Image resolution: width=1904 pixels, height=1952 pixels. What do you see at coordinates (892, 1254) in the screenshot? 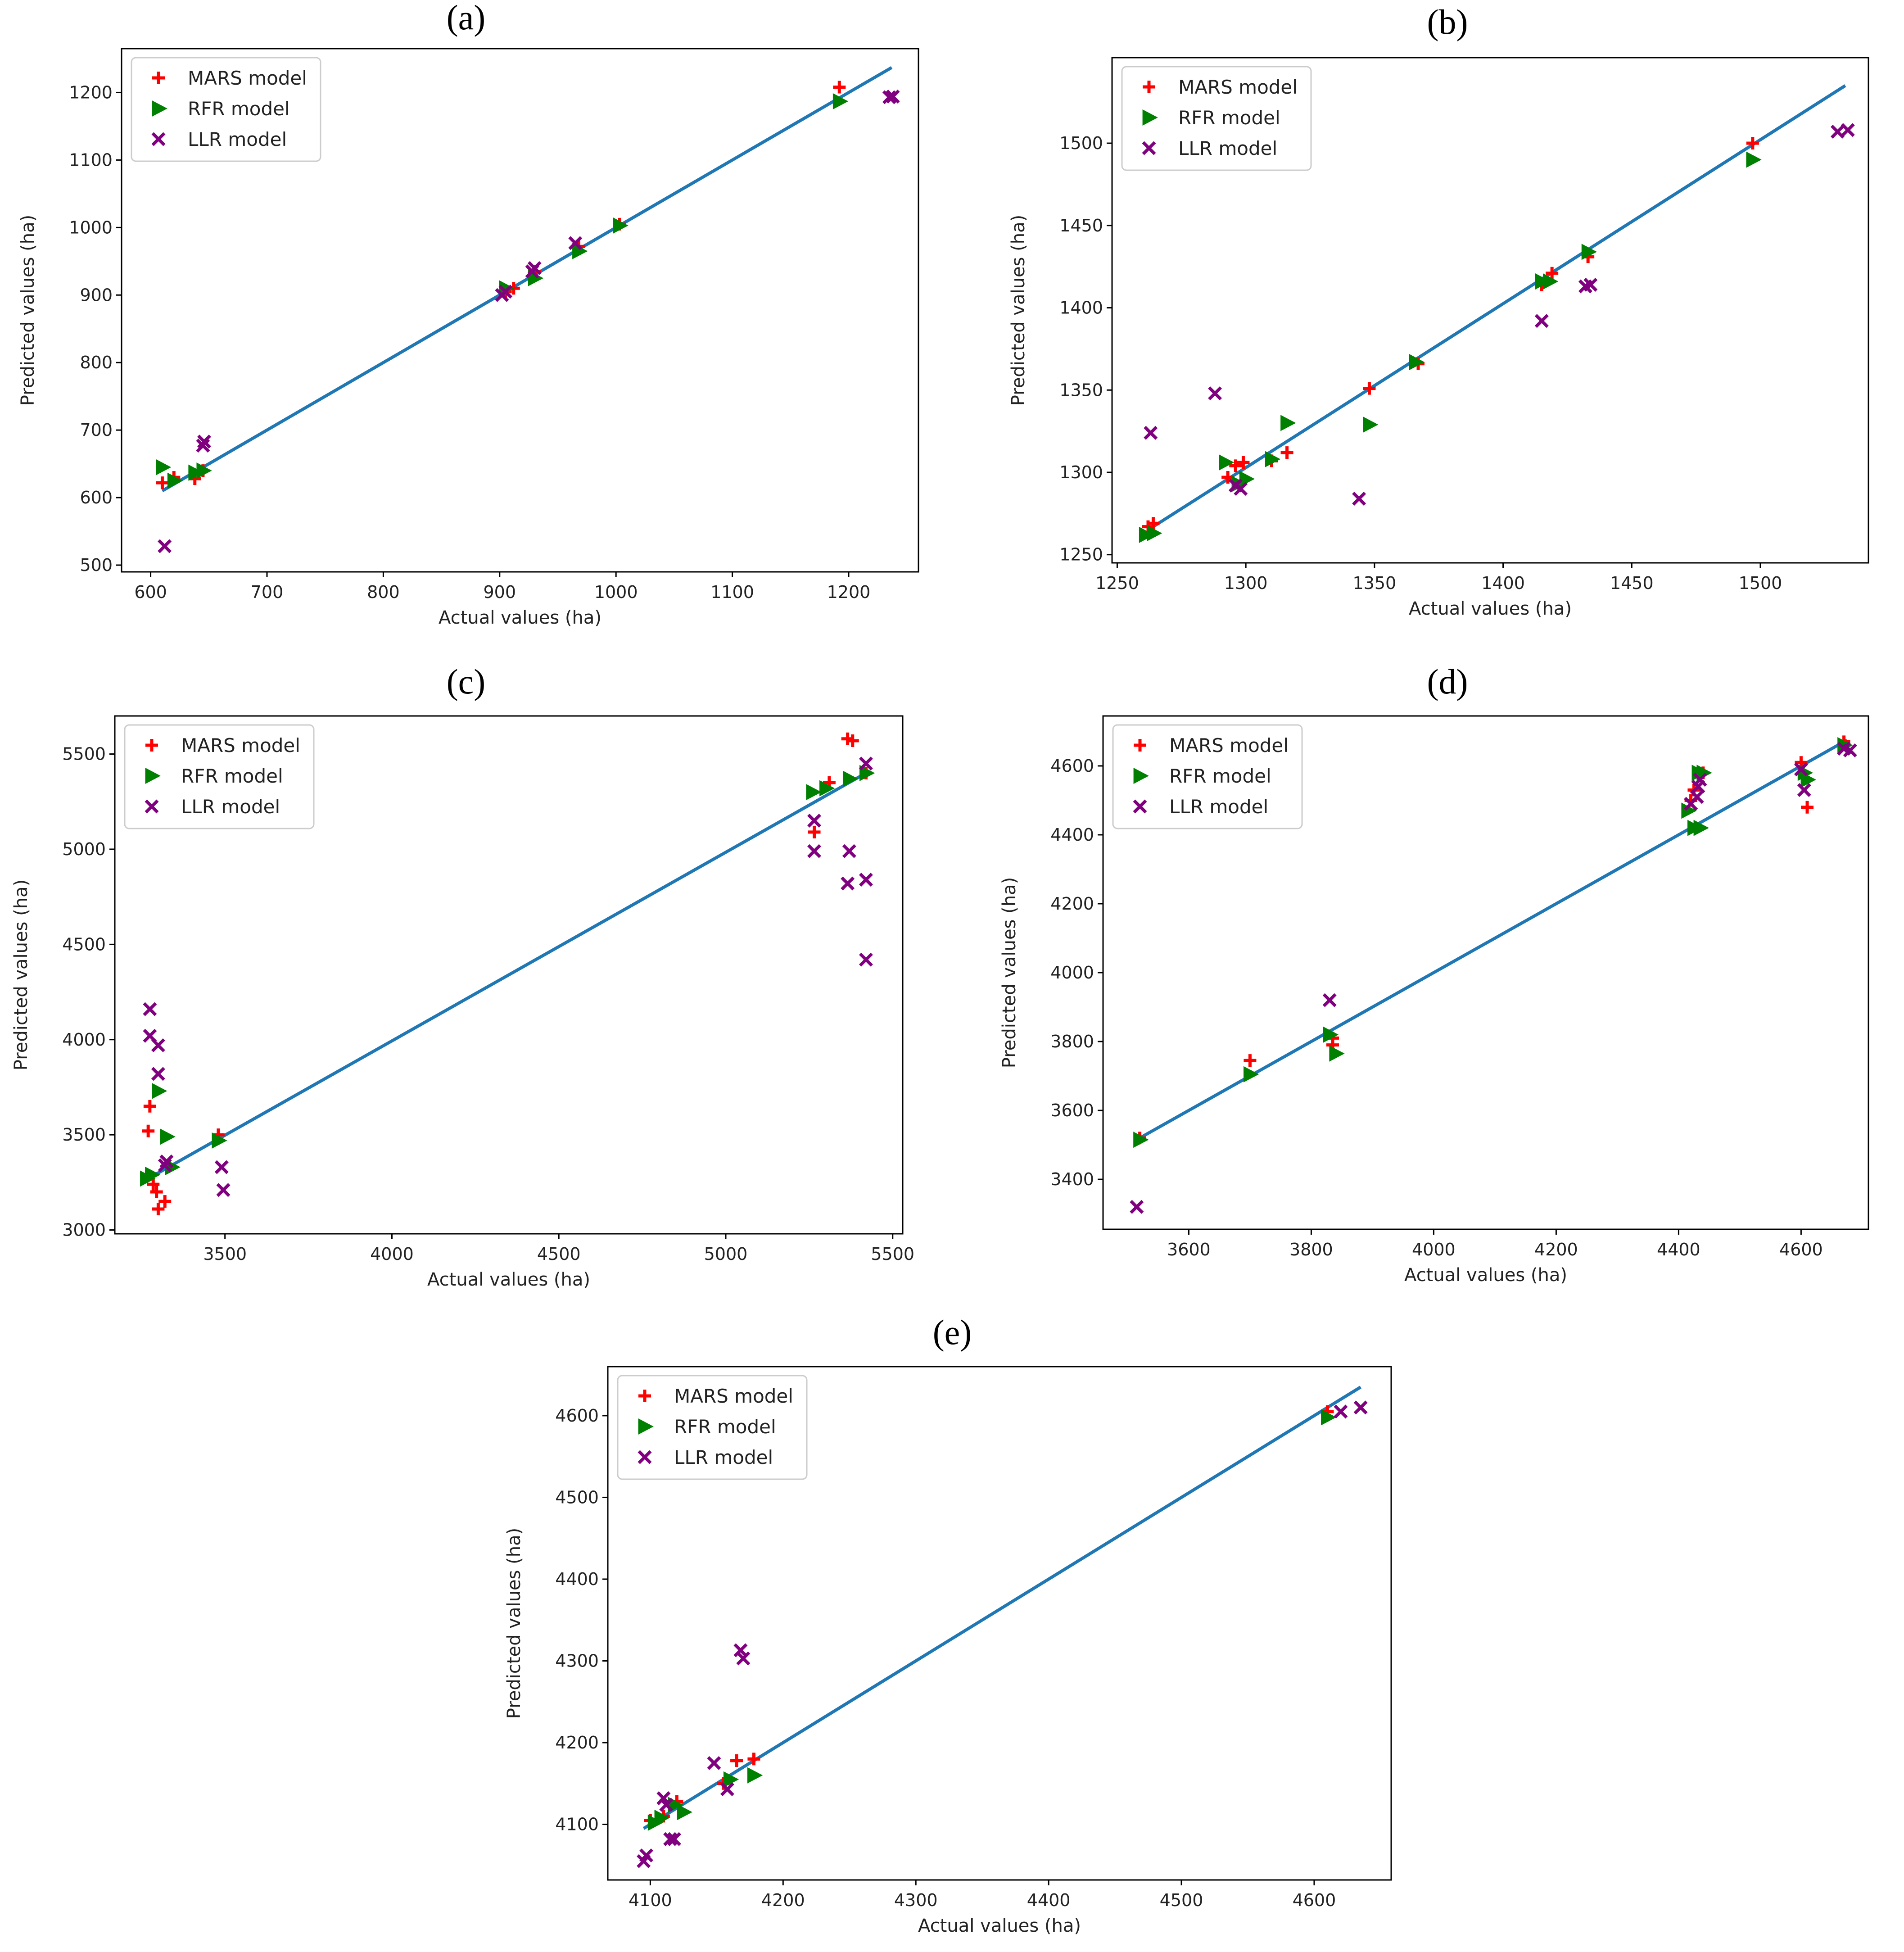
I see `x-tick-label: 5500` at bounding box center [892, 1254].